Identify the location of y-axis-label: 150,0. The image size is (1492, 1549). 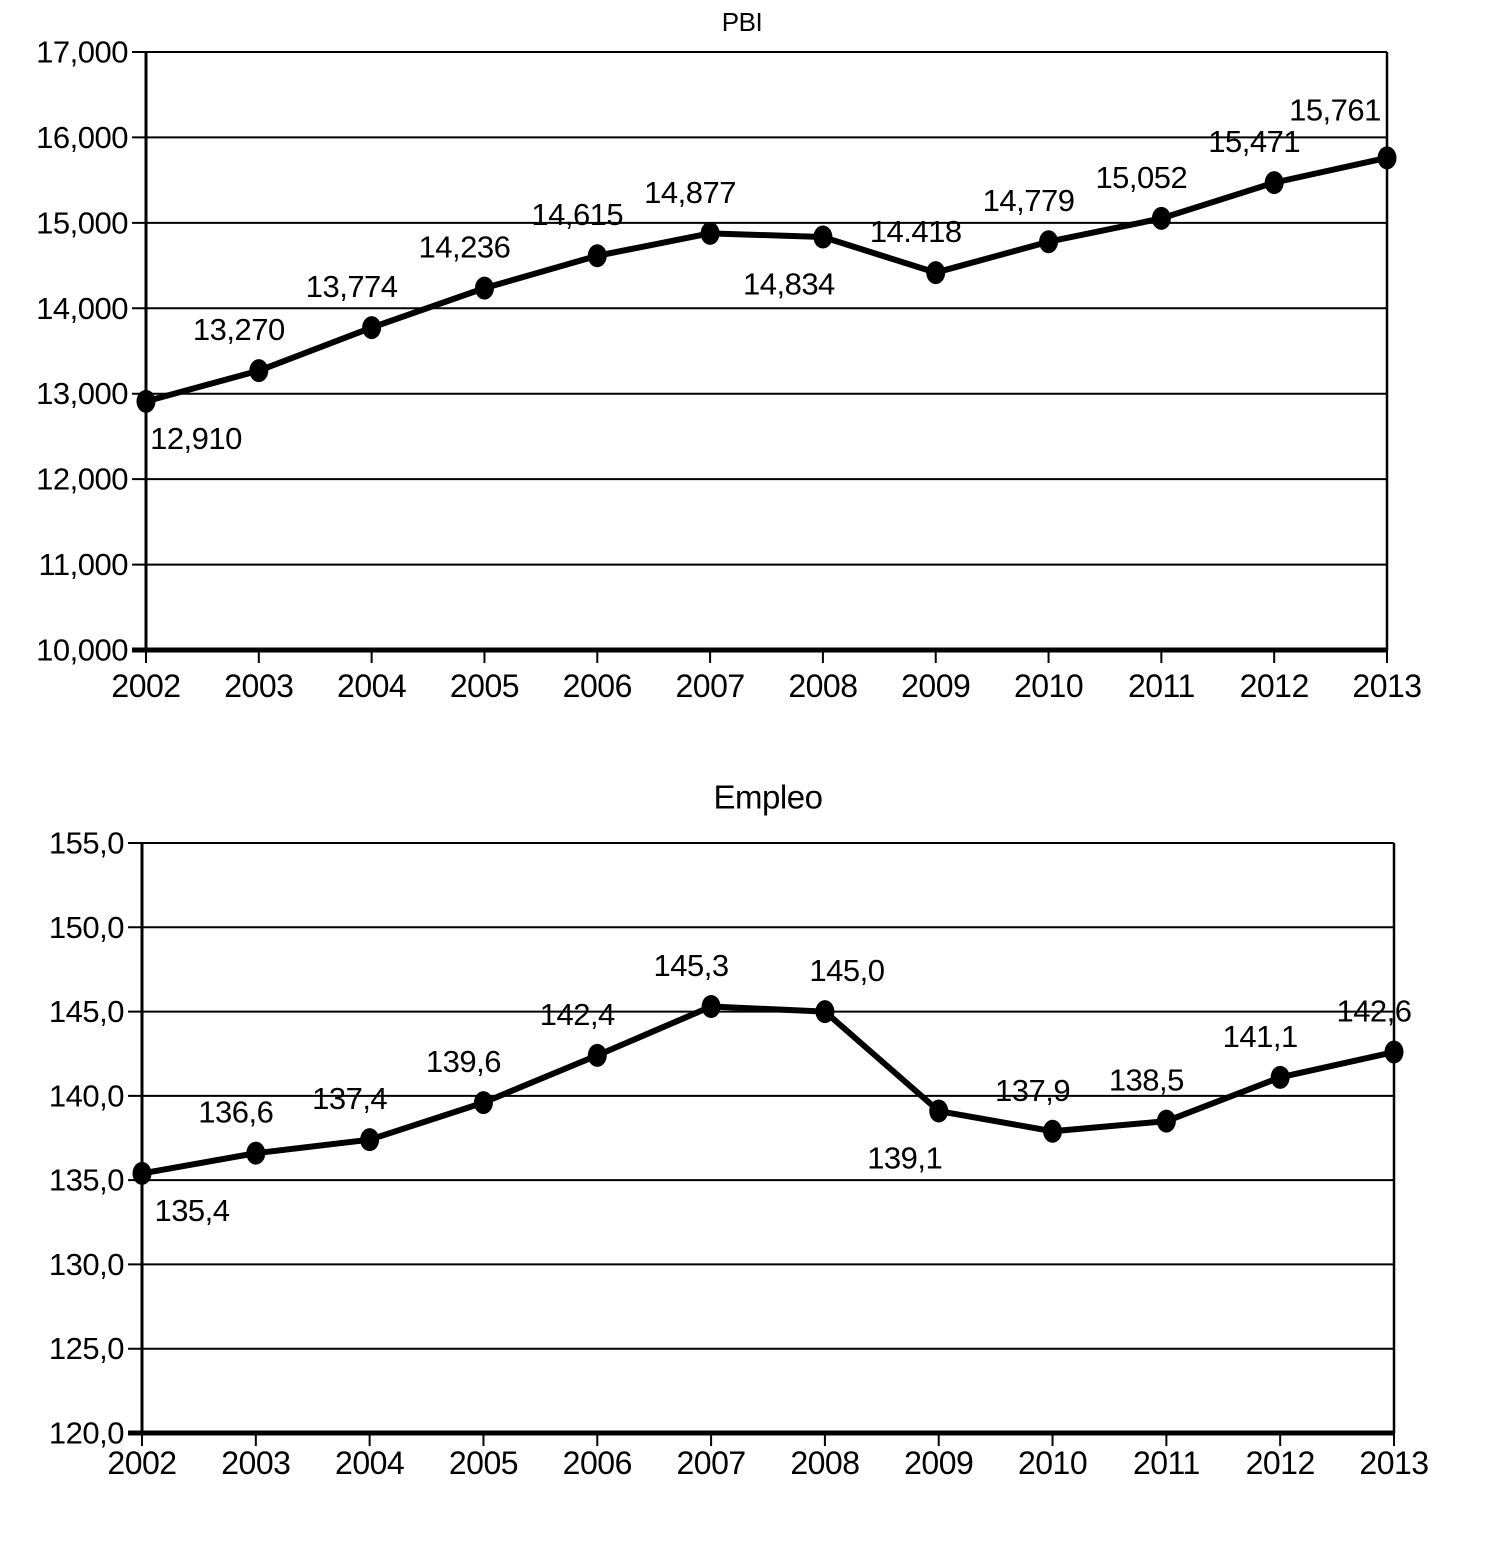
(86, 927).